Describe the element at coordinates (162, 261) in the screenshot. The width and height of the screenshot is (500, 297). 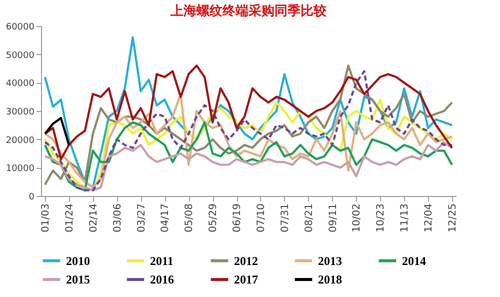
I see `legend-label: 2011` at that location.